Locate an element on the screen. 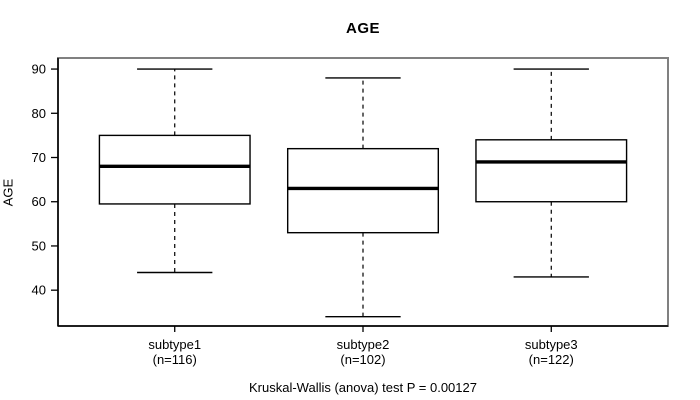 This screenshot has height=400, width=700. y-tick-label: 80 is located at coordinates (39, 113).